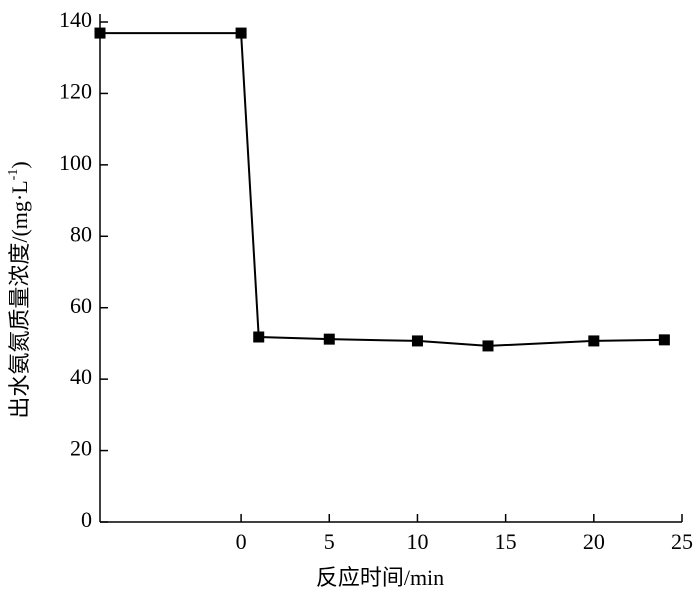 This screenshot has width=700, height=601. What do you see at coordinates (682, 541) in the screenshot?
I see `x-tick-label: 25` at bounding box center [682, 541].